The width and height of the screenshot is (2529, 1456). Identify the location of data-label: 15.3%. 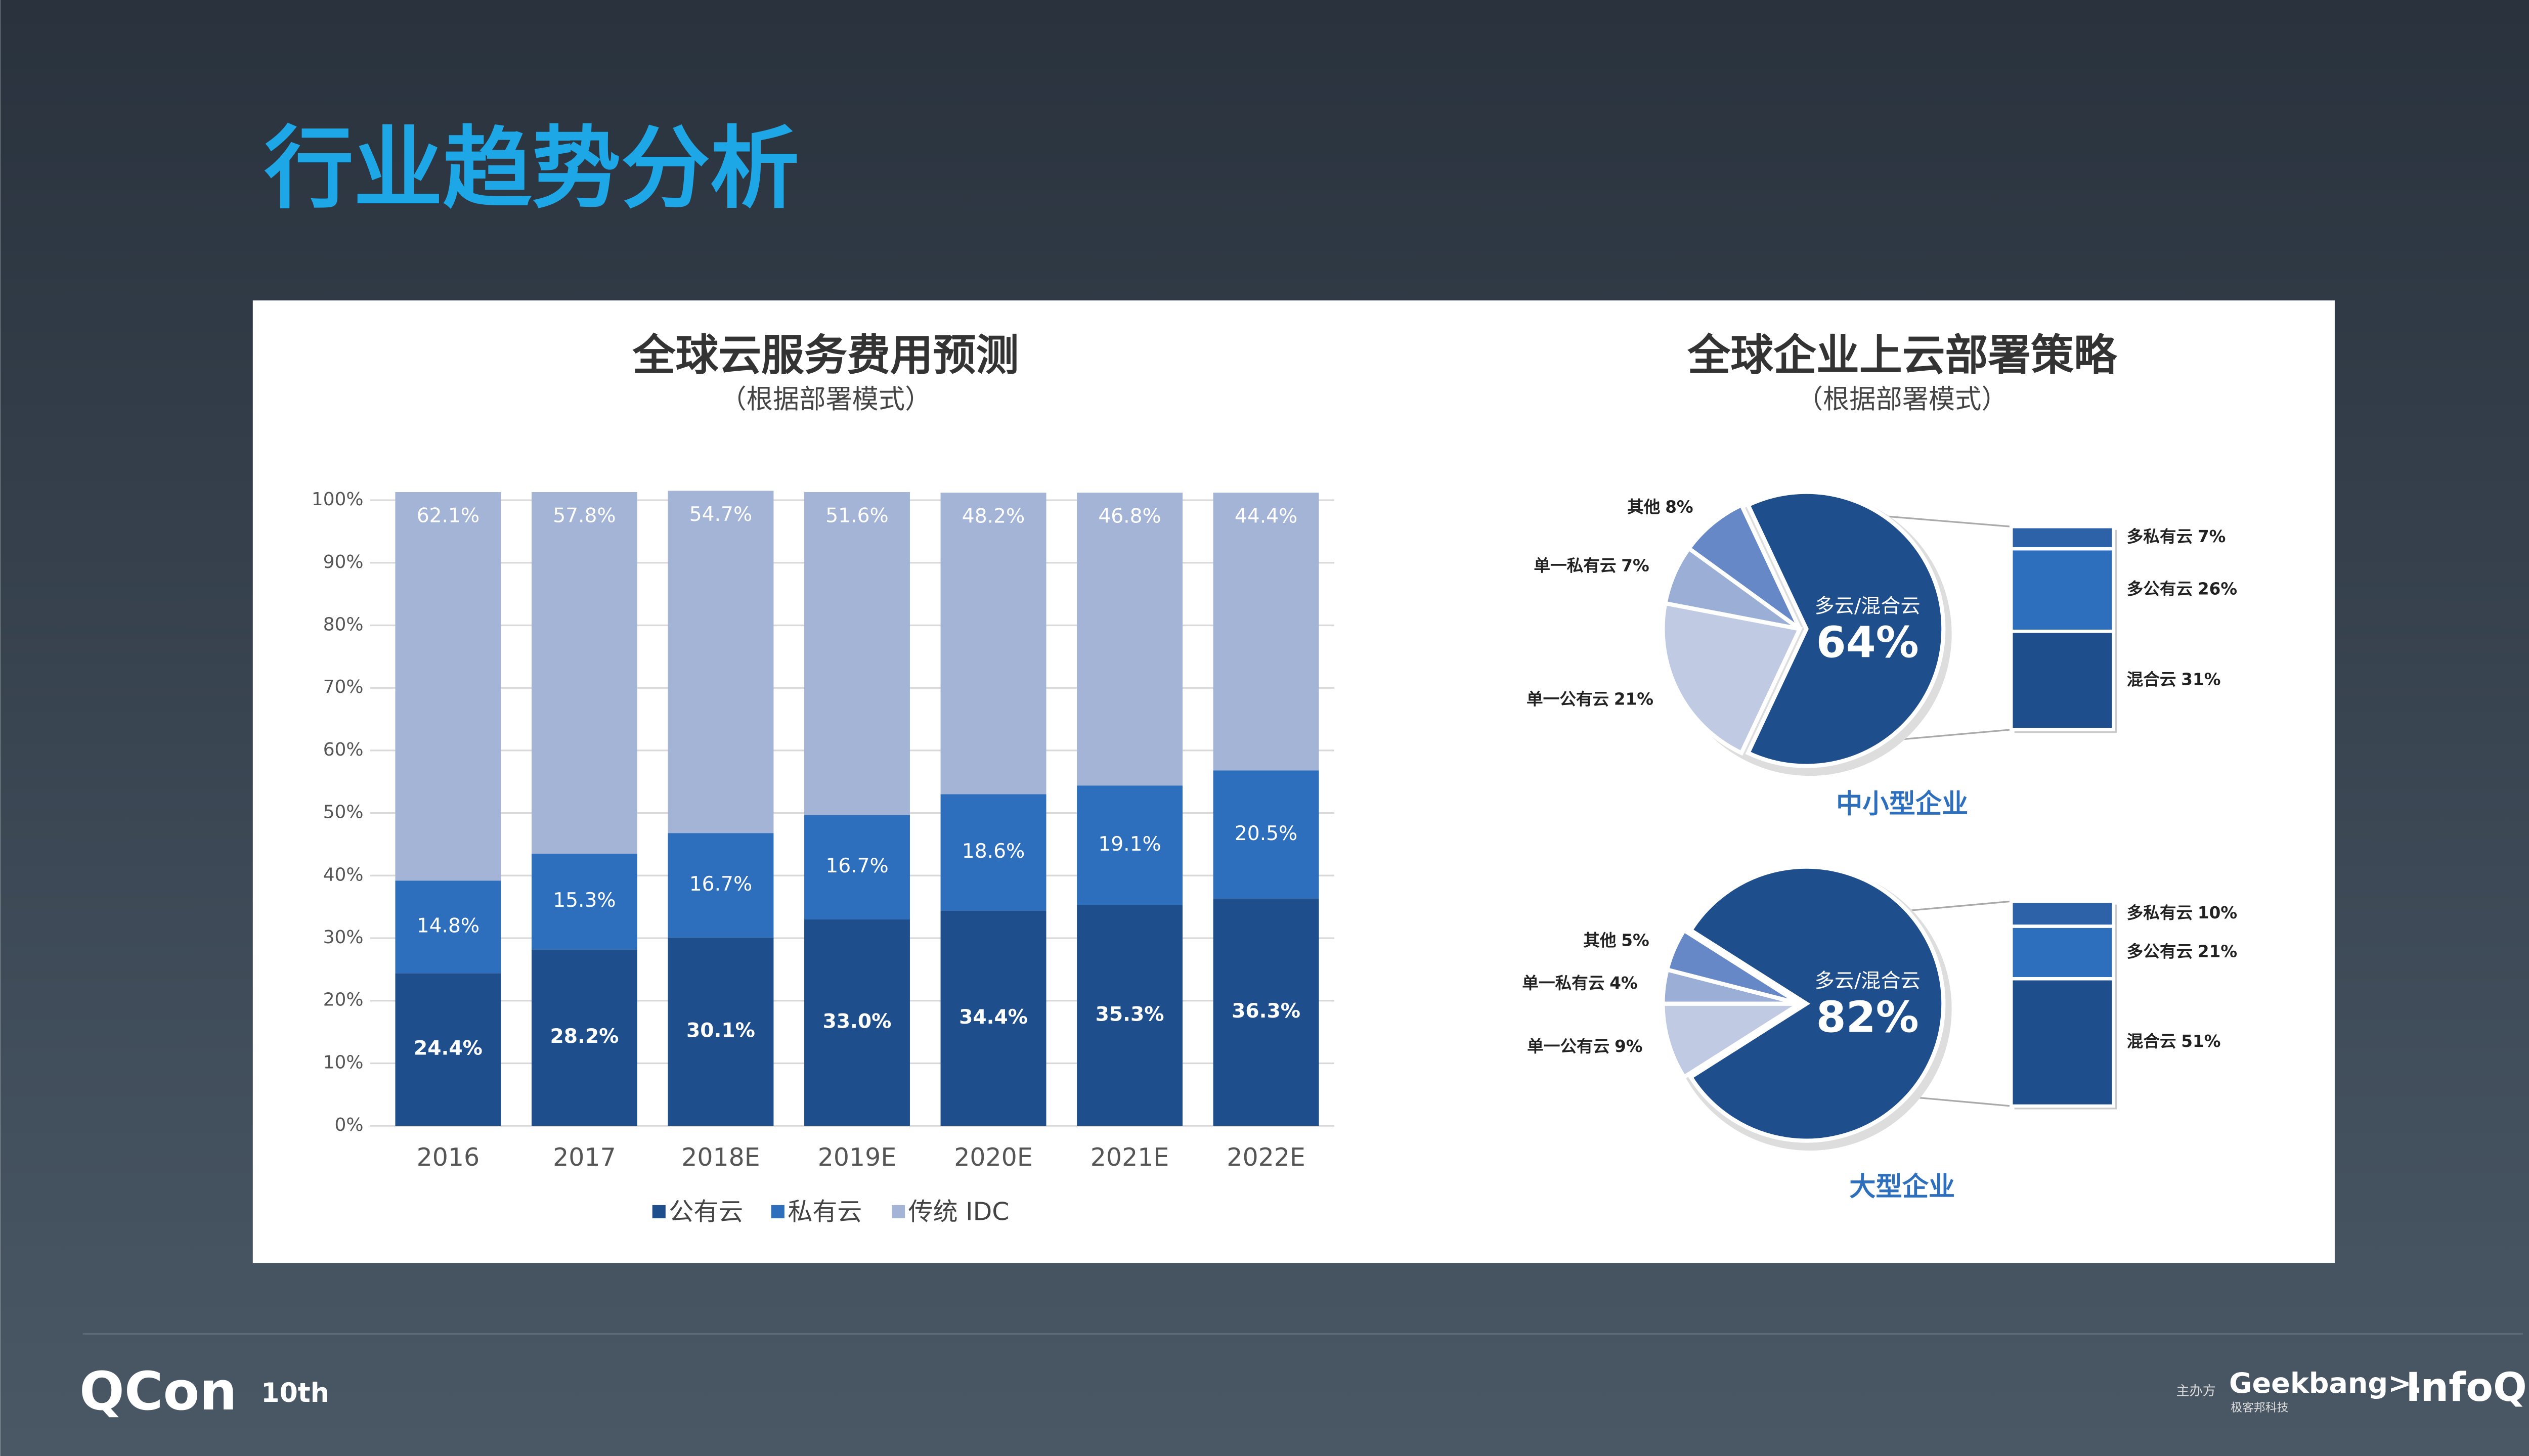
(584, 901).